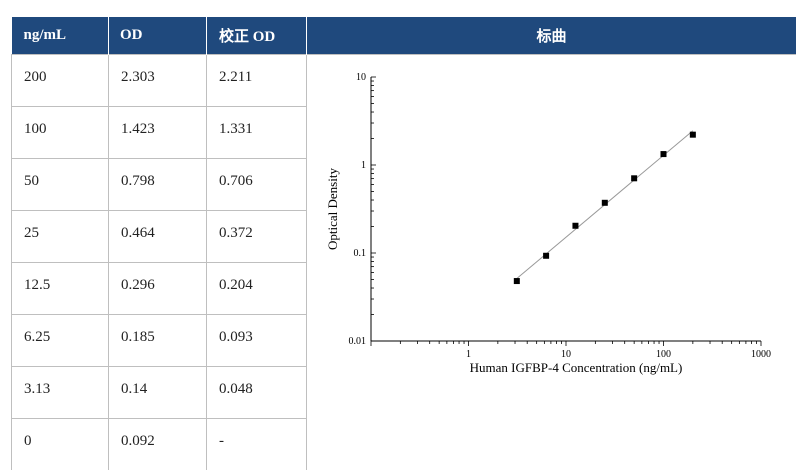 This screenshot has height=470, width=796. Describe the element at coordinates (158, 133) in the screenshot. I see `od-cell: 1.423` at that location.